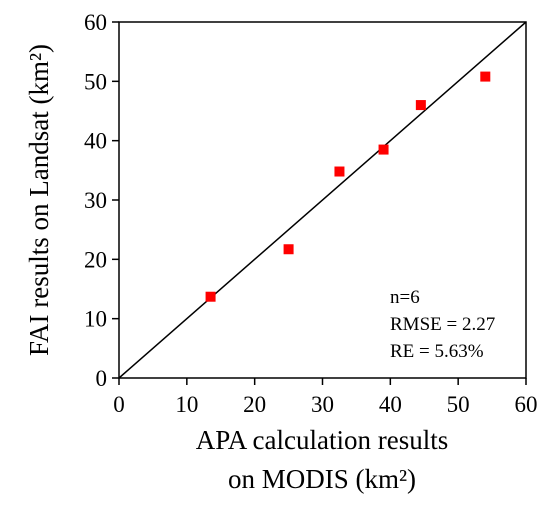  What do you see at coordinates (405, 297) in the screenshot?
I see `annotation-n: n=6` at bounding box center [405, 297].